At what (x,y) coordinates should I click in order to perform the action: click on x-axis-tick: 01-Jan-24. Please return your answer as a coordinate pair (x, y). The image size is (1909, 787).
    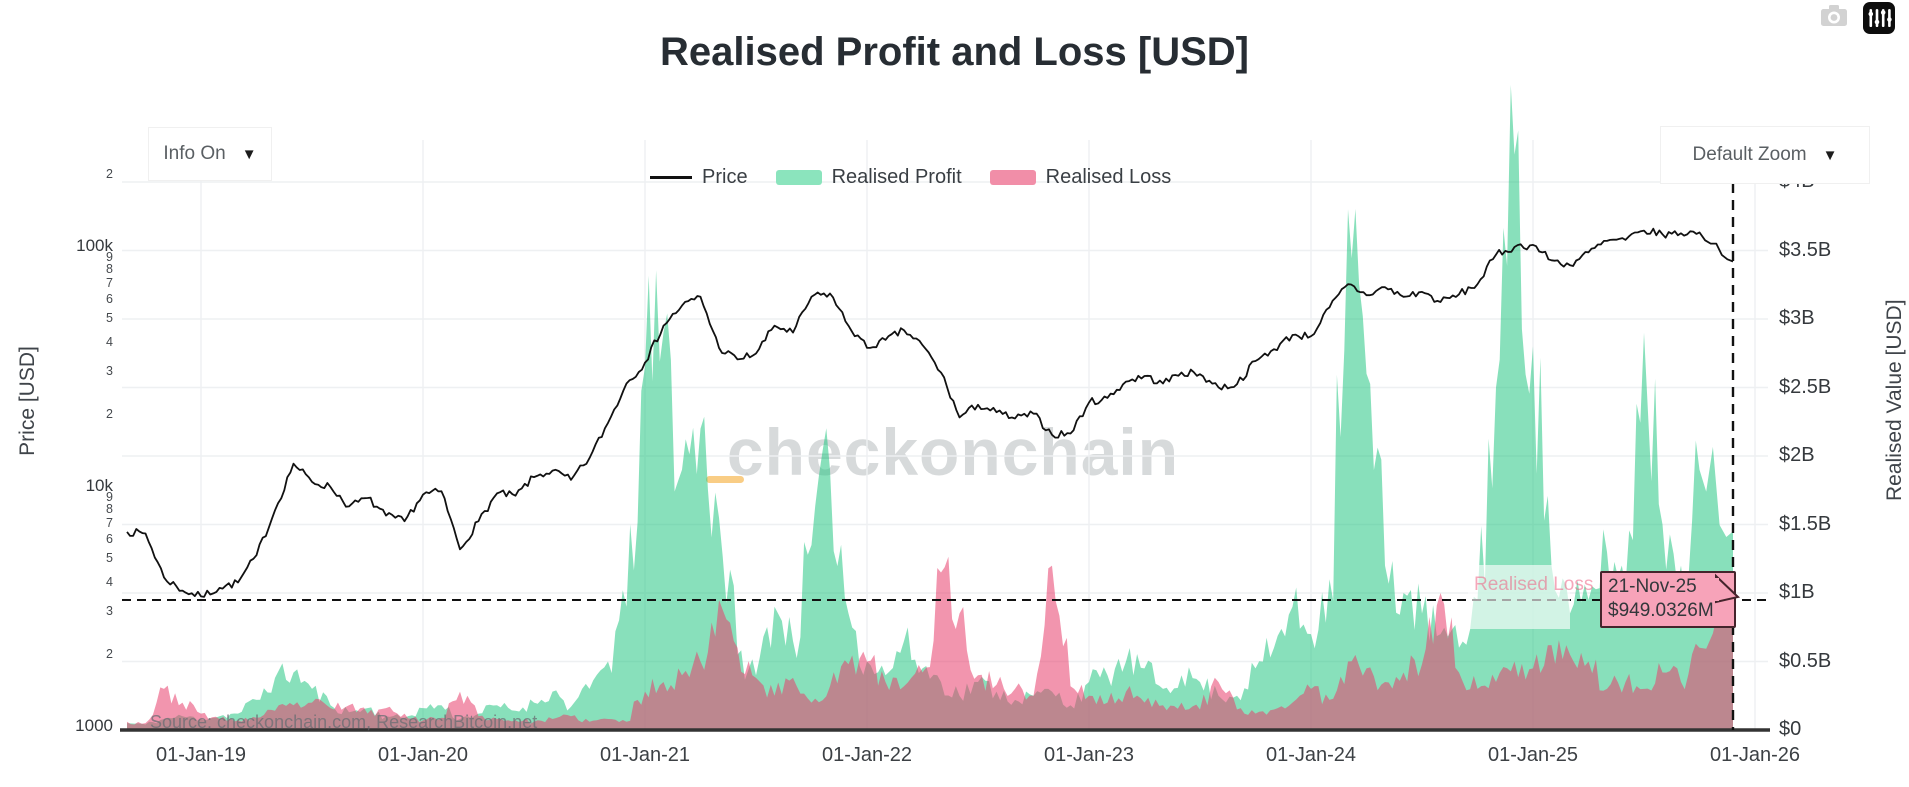
    Looking at the image, I should click on (1311, 755).